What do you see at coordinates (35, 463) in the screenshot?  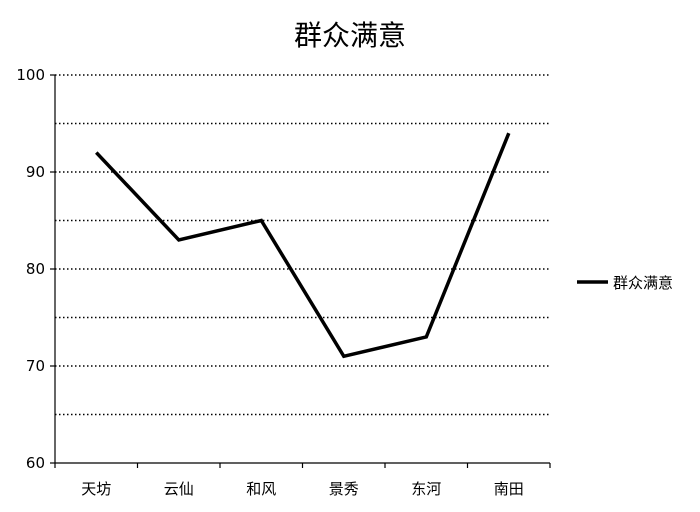 I see `y-tick-label: 60` at bounding box center [35, 463].